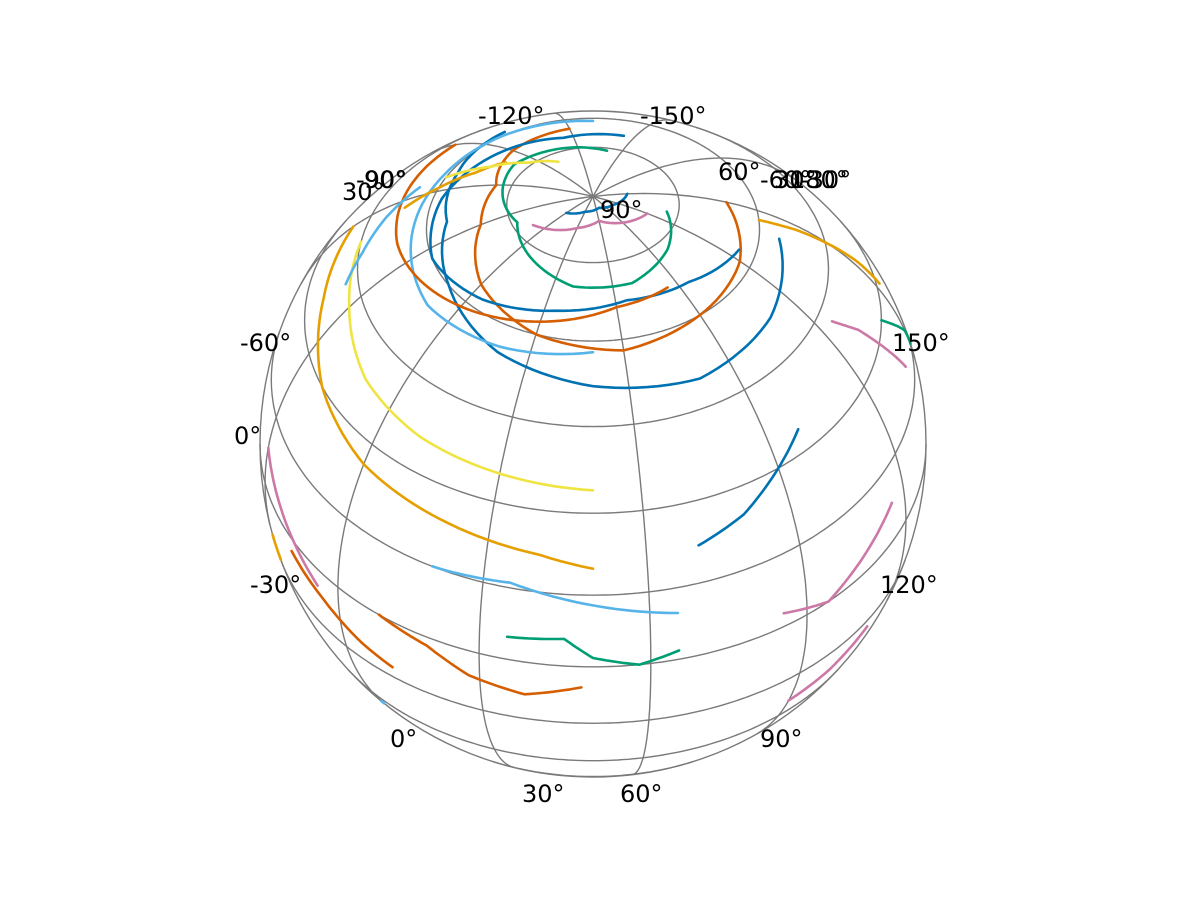 This screenshot has height=900, width=1200. Describe the element at coordinates (781, 739) in the screenshot. I see `lon-tick-label: 90°` at that location.